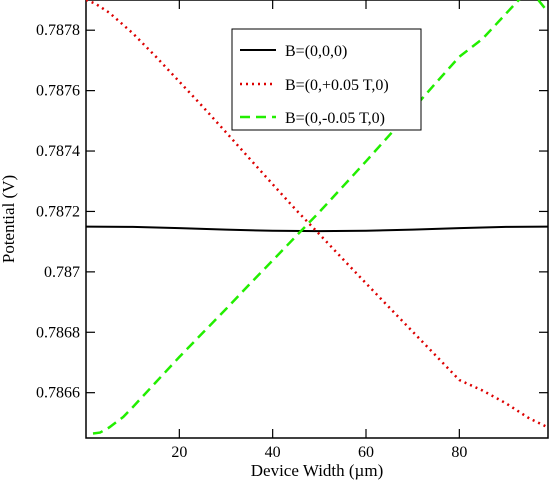 This screenshot has height=485, width=550. Describe the element at coordinates (58, 91) in the screenshot. I see `y-tick-label: 0.7876` at that location.